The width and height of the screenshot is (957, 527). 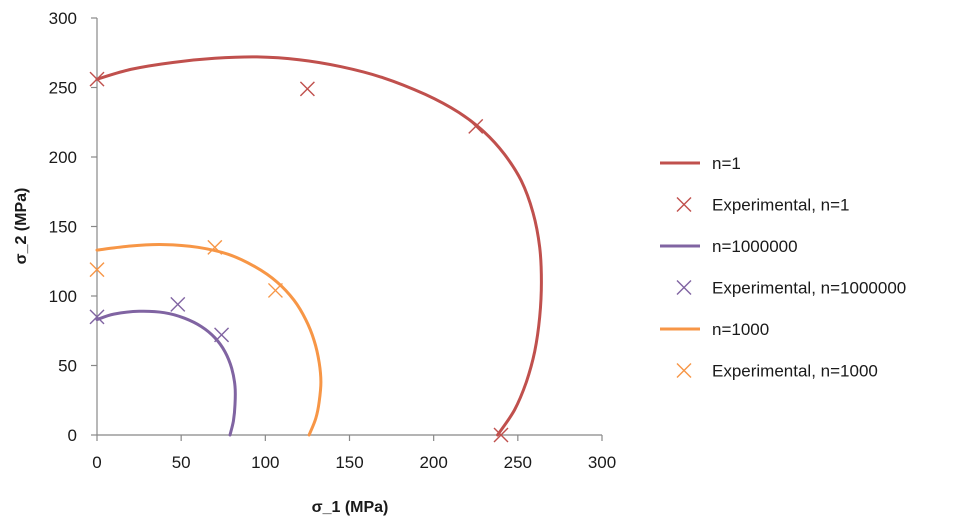 I want to click on legend-label: n=1, so click(x=726, y=163).